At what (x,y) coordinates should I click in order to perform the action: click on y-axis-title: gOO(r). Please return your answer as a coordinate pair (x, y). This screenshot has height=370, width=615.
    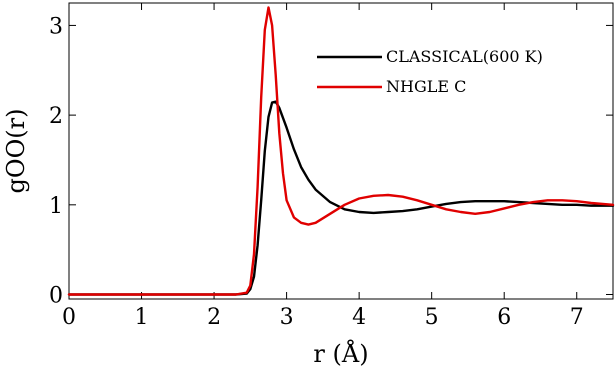
    Looking at the image, I should click on (16, 151).